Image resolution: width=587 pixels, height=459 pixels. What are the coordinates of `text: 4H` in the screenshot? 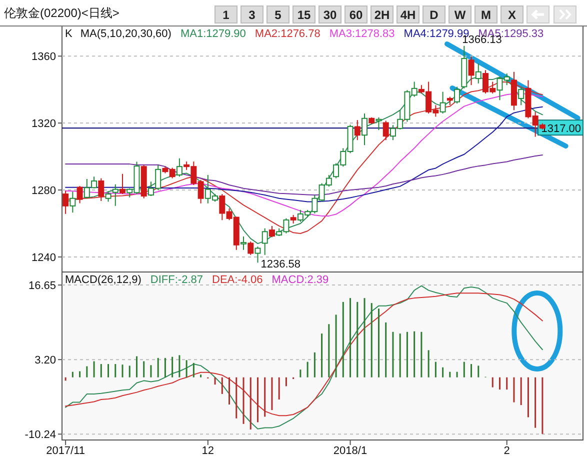 It's located at (408, 15).